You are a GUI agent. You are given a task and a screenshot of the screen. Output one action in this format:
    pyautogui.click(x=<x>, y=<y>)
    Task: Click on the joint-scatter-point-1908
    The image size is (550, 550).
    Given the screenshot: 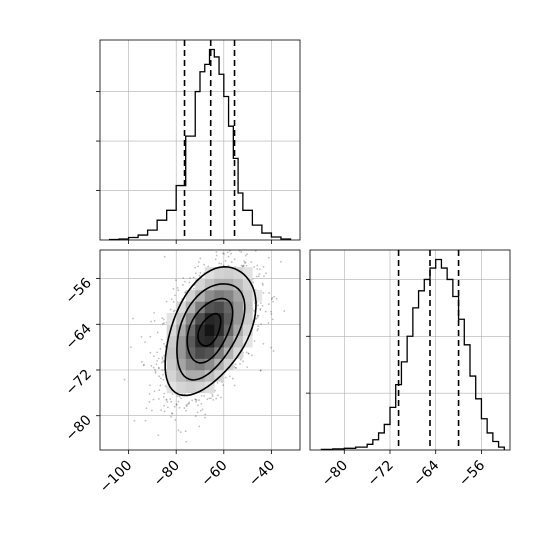 What is the action you would take?
    pyautogui.click(x=177, y=288)
    